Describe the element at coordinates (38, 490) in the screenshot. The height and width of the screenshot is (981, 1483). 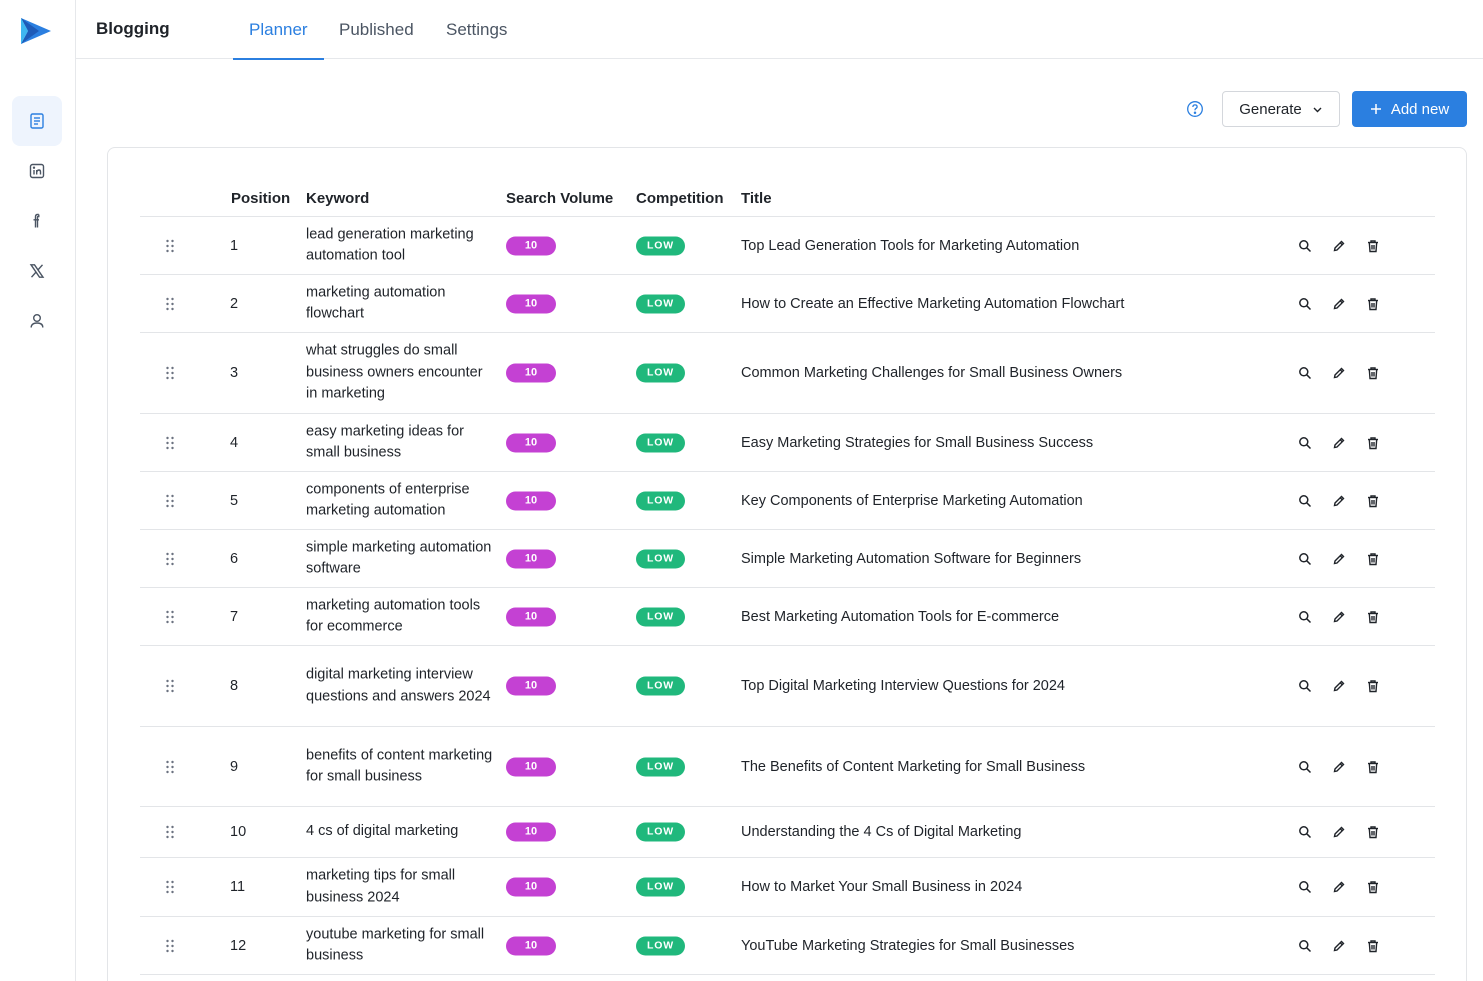
I see `sidebar` at that location.